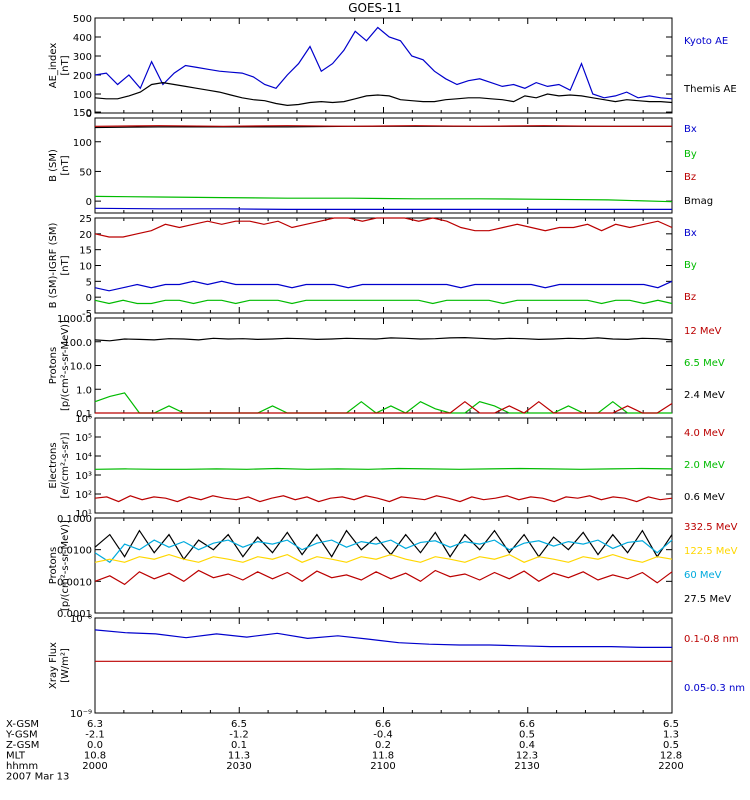 This screenshot has height=800, width=750. I want to click on series-line-332-5-mev, so click(383, 577).